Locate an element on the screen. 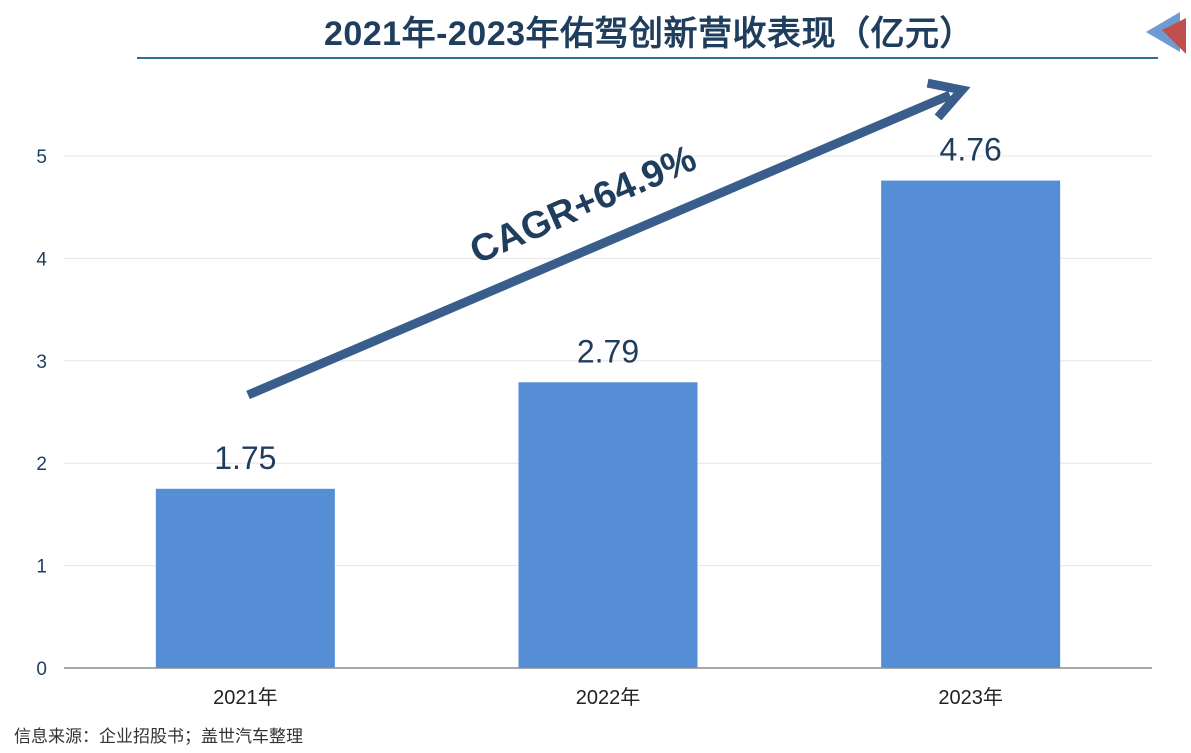 The height and width of the screenshot is (753, 1191). corner-blue-triangle-icon is located at coordinates (1163, 32).